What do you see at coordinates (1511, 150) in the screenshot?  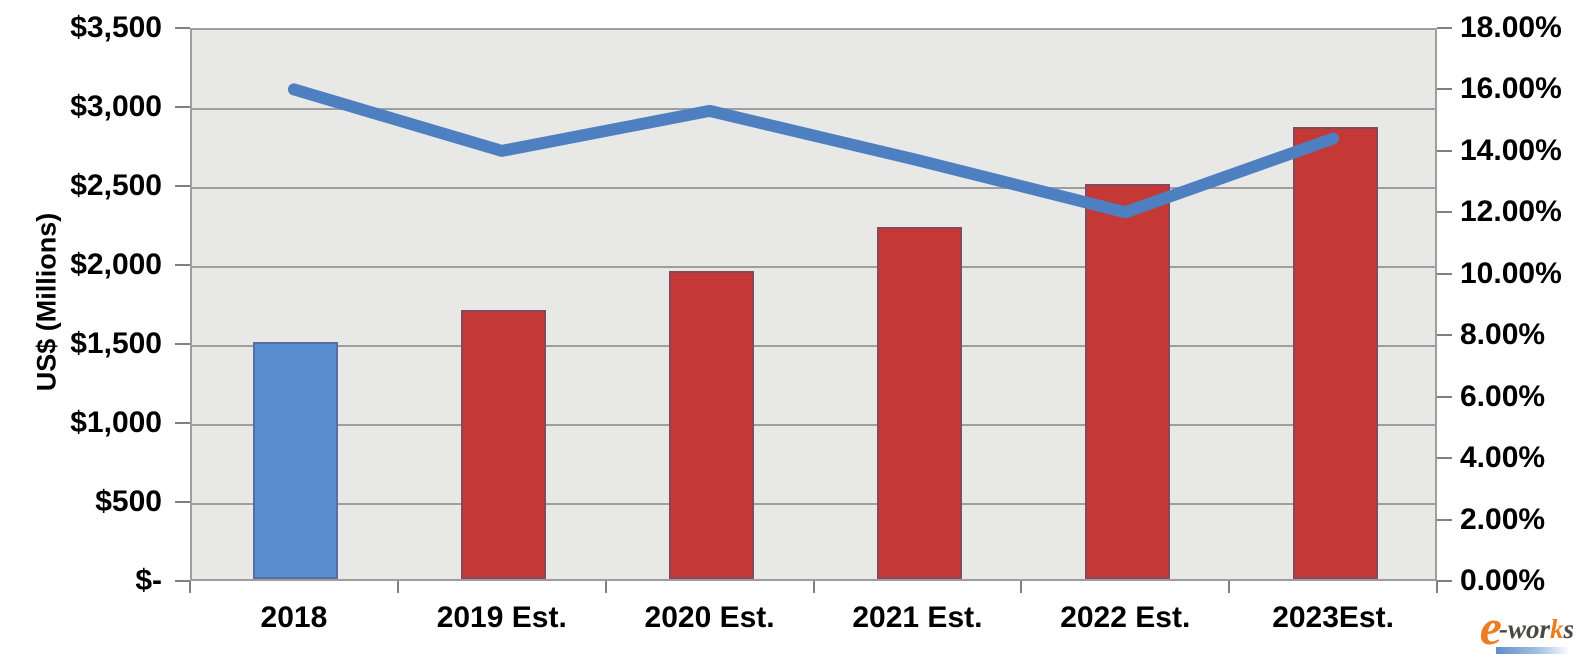 I see `right-axis-tick-label: 14.00%` at bounding box center [1511, 150].